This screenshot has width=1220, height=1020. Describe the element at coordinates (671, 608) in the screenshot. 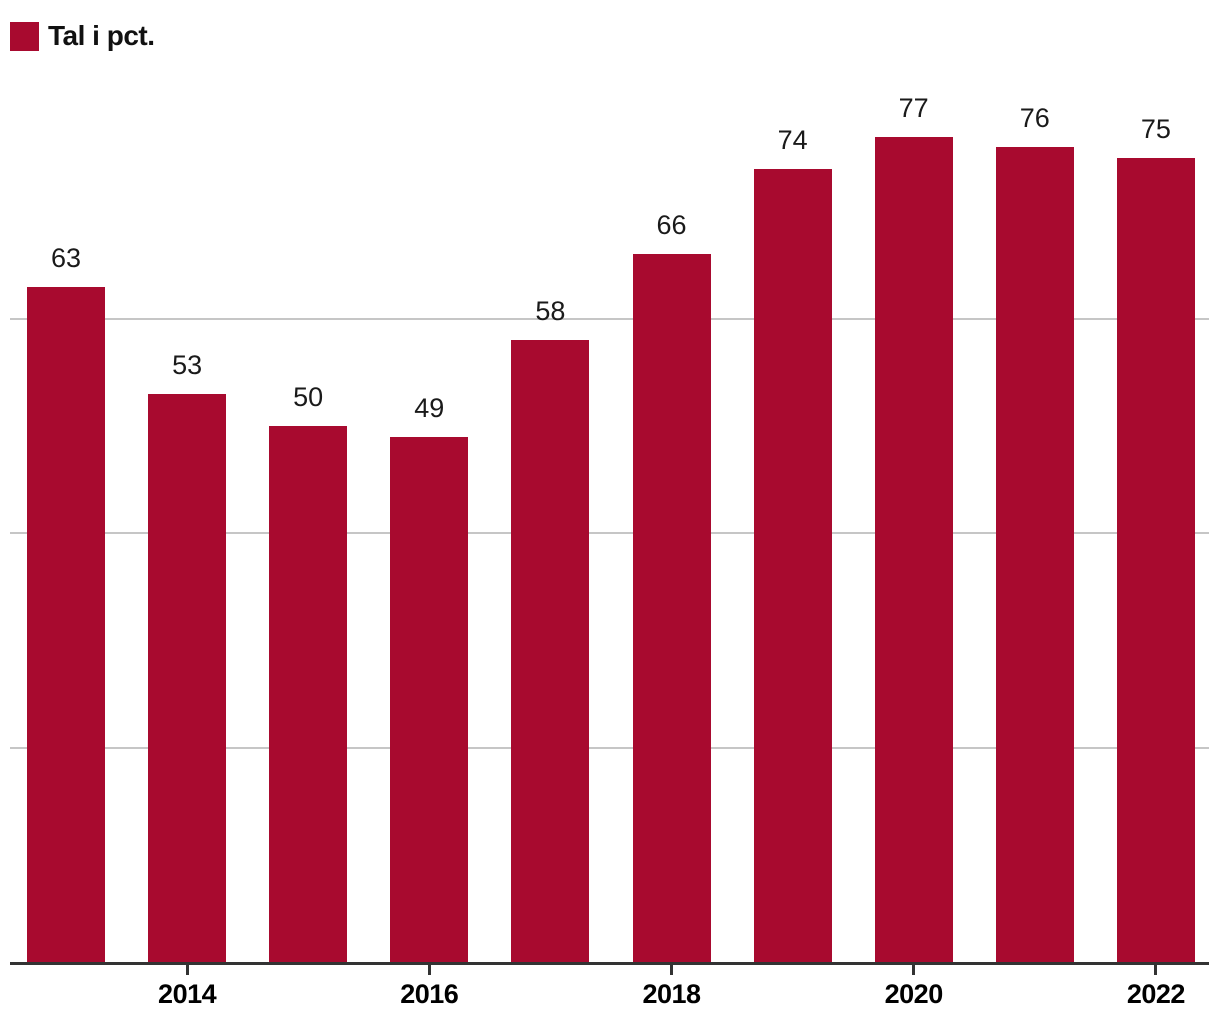

I see `bar-2018` at that location.